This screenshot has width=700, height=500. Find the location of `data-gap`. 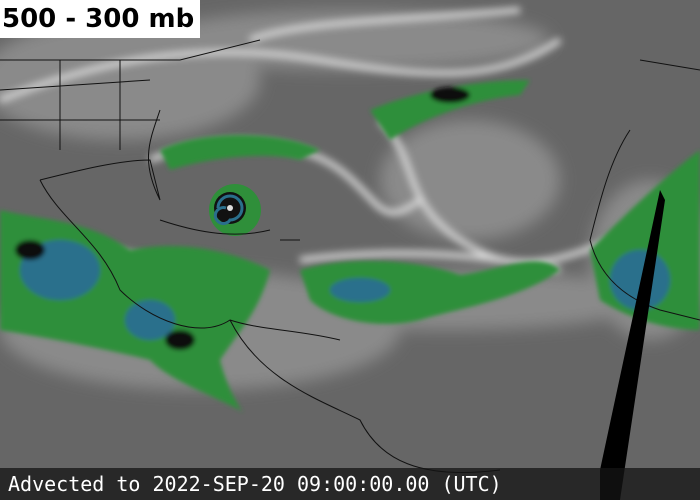

data-gap is located at coordinates (632, 345).